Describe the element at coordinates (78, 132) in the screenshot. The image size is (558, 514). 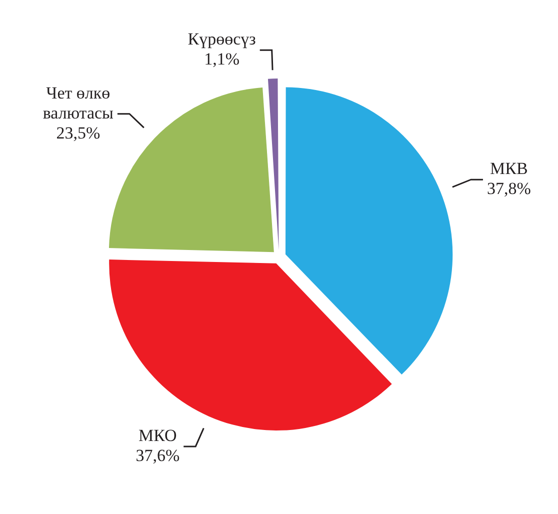
I see `data-label: 23,5%` at that location.